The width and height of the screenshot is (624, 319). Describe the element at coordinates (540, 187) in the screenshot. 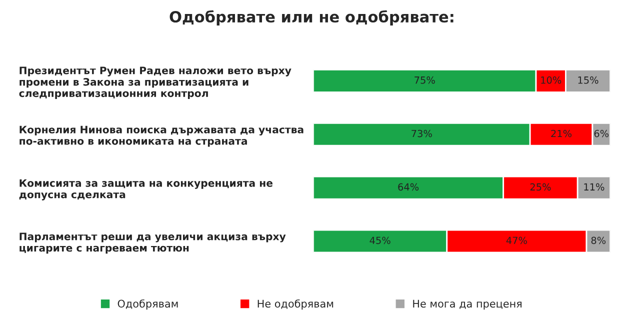

I see `data-label: 25%` at that location.